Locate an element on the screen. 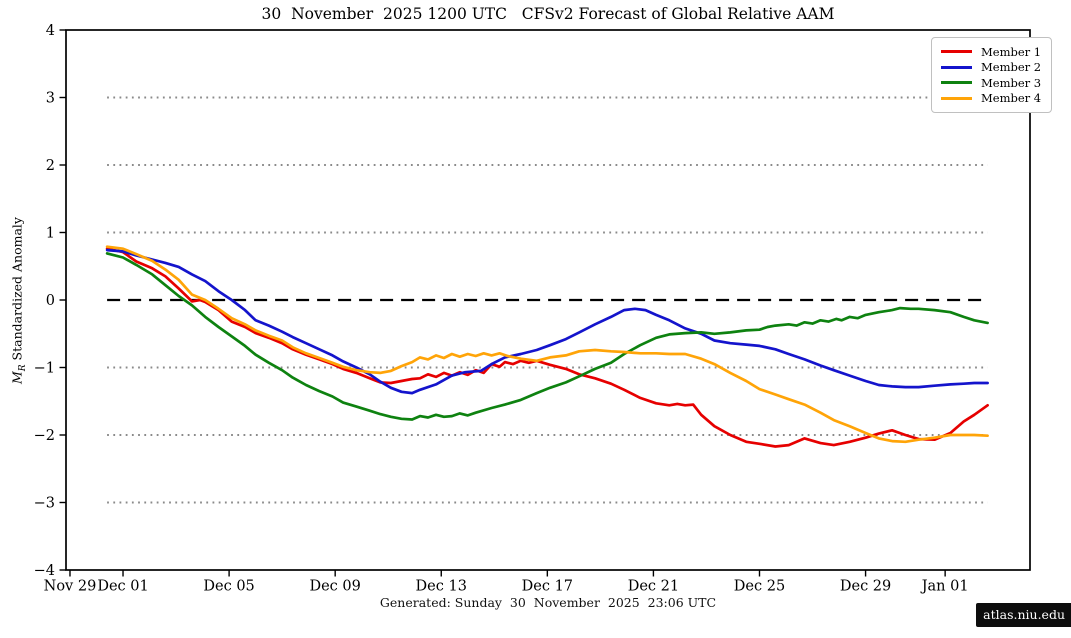  legend-label: Member 4 is located at coordinates (1011, 98).